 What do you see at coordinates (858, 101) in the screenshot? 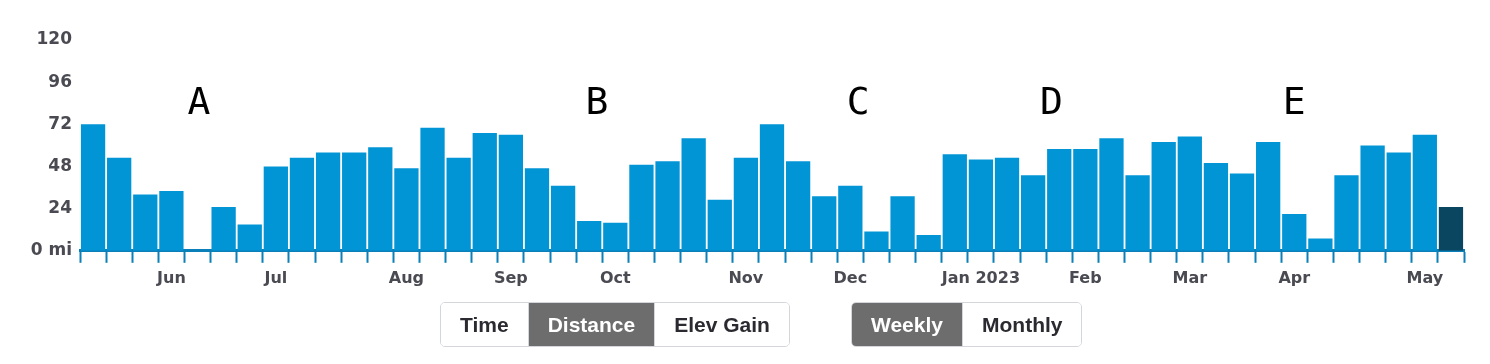
I see `annotation: C` at bounding box center [858, 101].